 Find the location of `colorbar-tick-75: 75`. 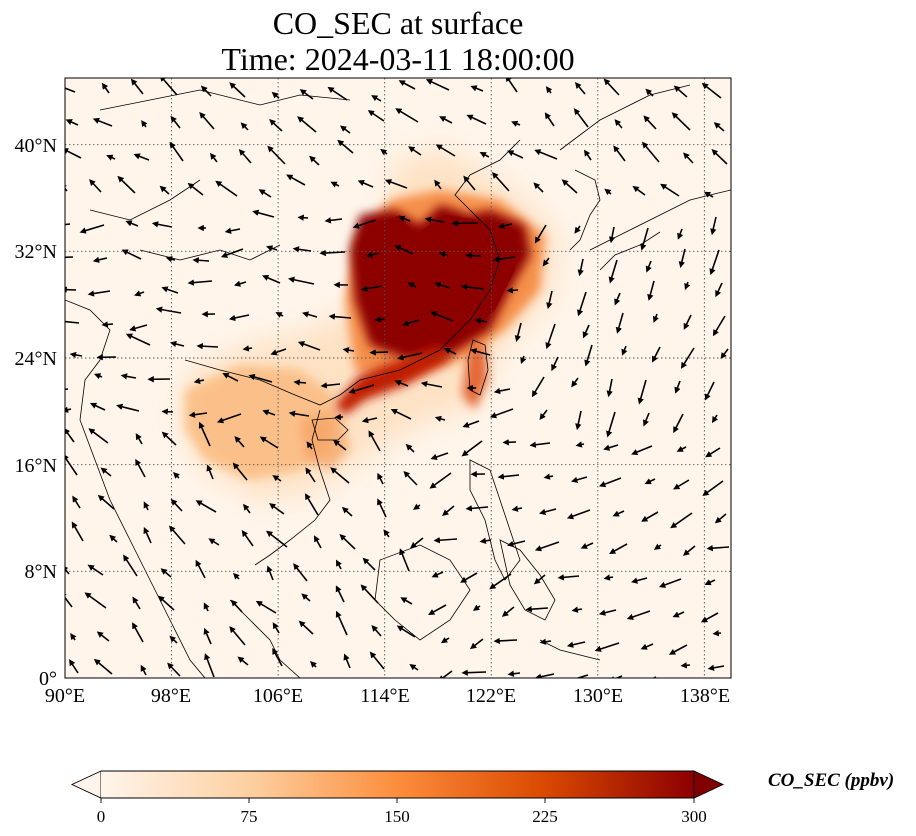

colorbar-tick-75: 75 is located at coordinates (249, 816).